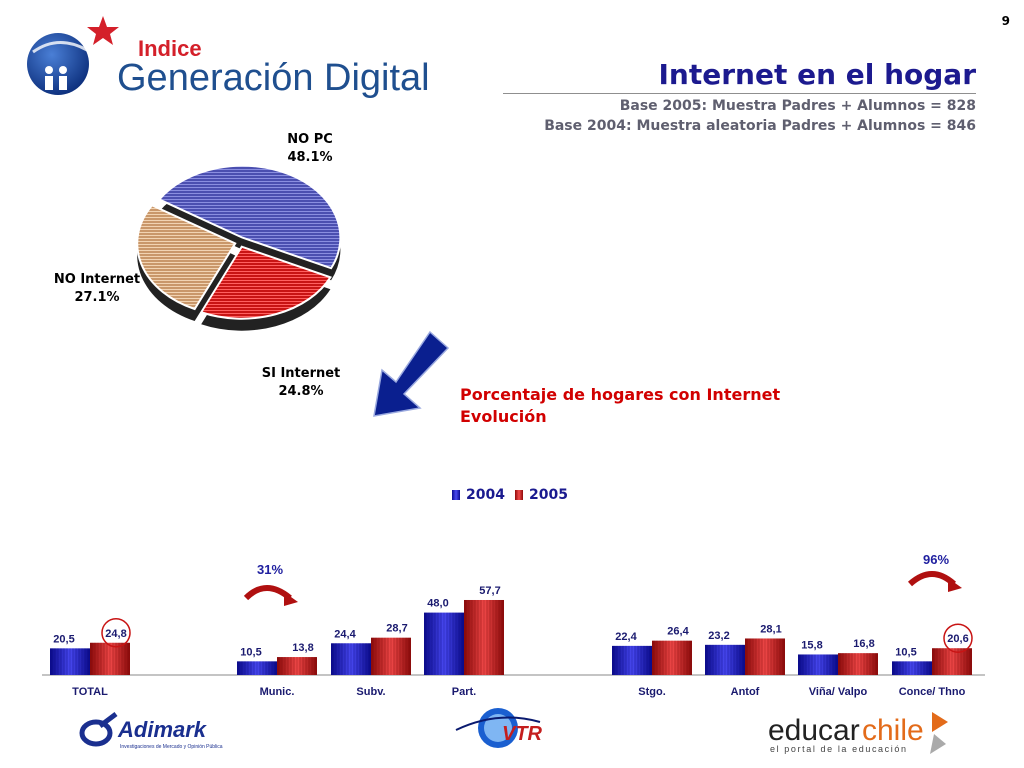  What do you see at coordinates (265, 282) in the screenshot?
I see `pie-slice-si-internet` at bounding box center [265, 282].